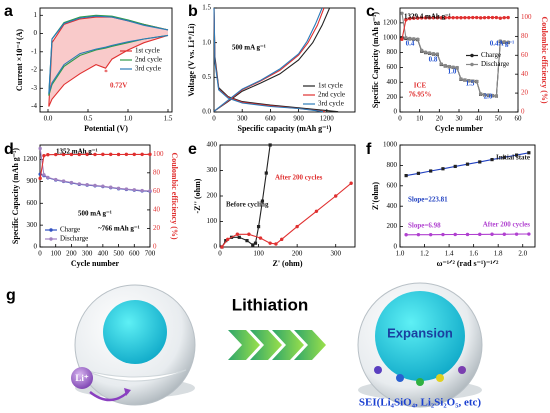 The width and height of the screenshot is (550, 413). I want to click on y-tick-label: -1, so click(34, 51).